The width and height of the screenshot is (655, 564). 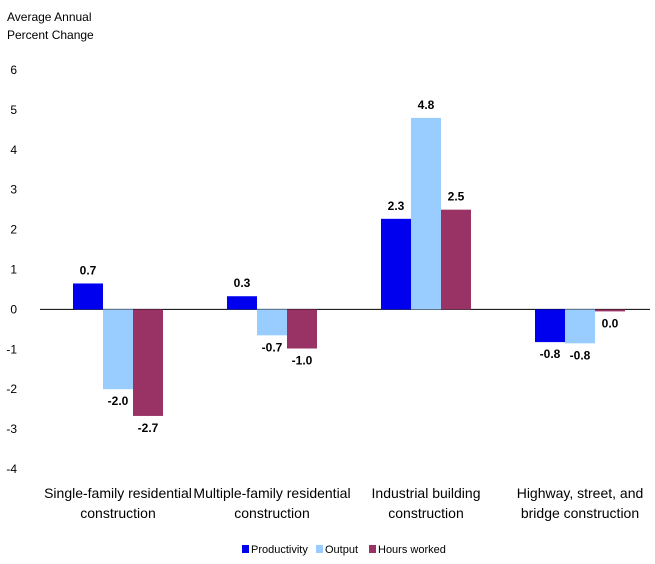 What do you see at coordinates (426, 493) in the screenshot?
I see `category-label: Industrial building` at bounding box center [426, 493].